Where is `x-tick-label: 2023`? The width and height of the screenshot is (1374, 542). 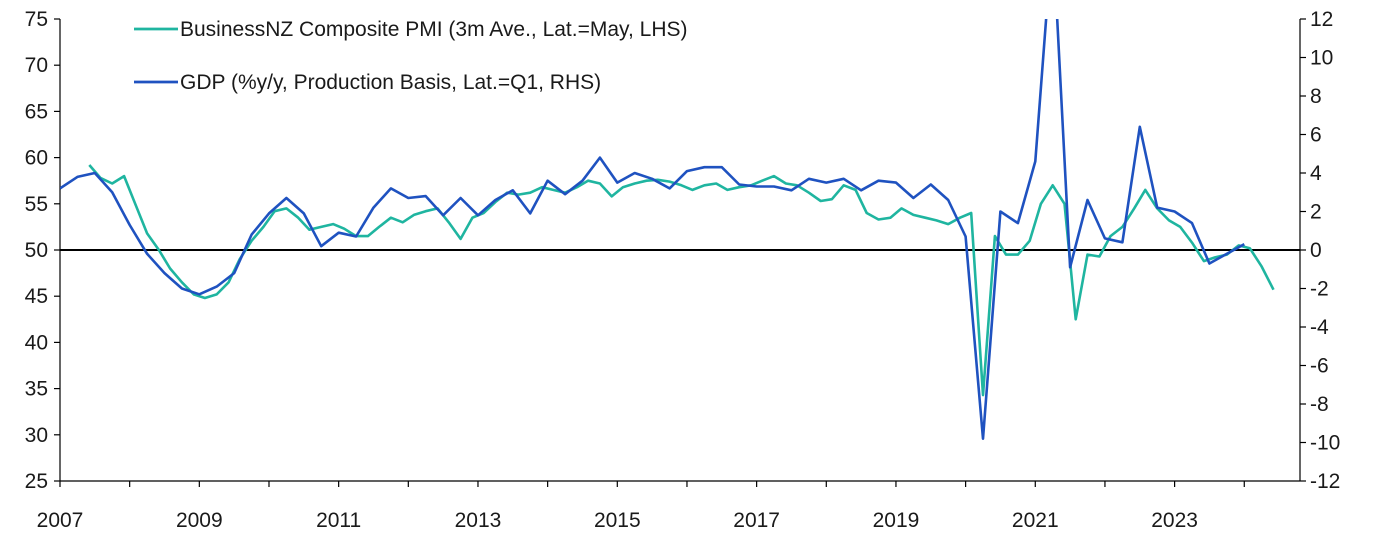
x-tick-label: 2023 is located at coordinates (1174, 520).